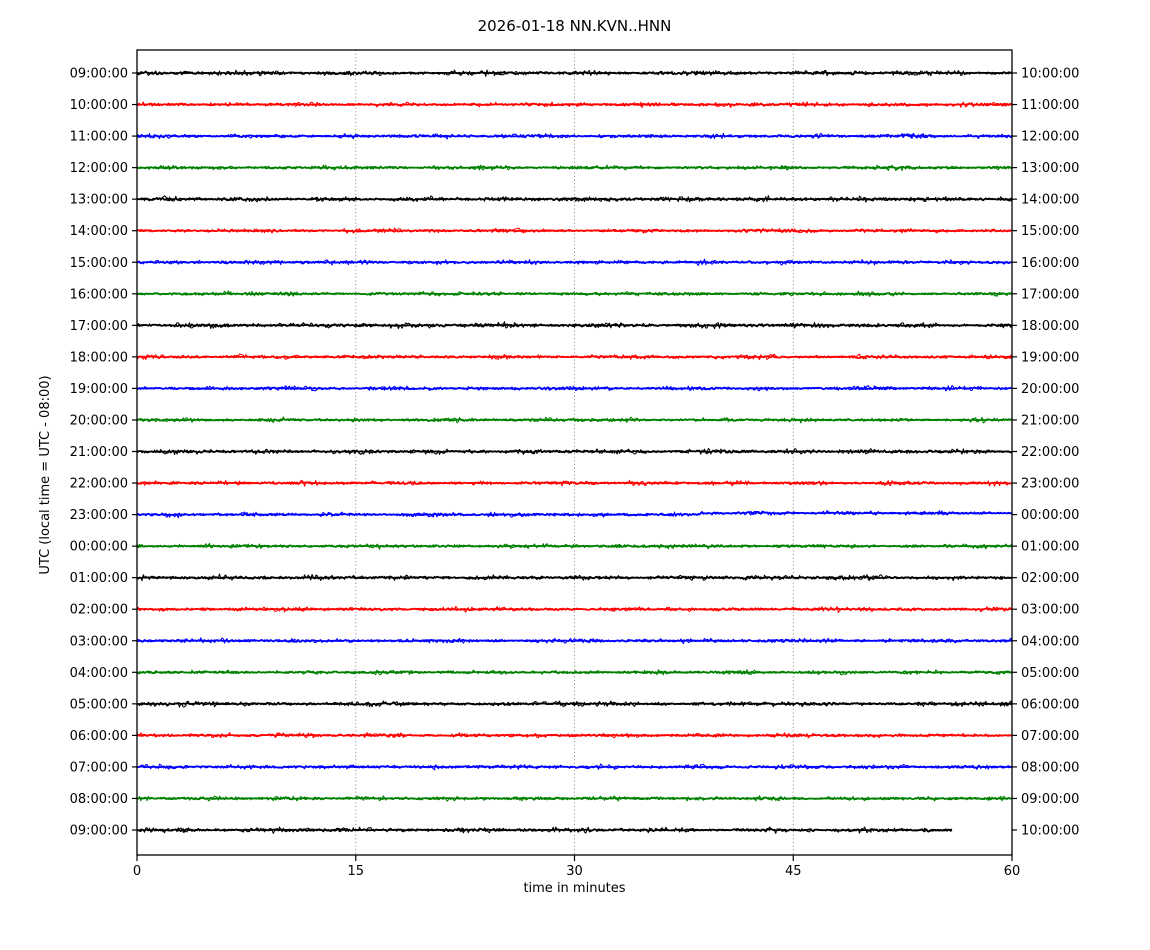 This screenshot has height=950, width=1150. Describe the element at coordinates (137, 871) in the screenshot. I see `x-tick-label: 0` at that location.